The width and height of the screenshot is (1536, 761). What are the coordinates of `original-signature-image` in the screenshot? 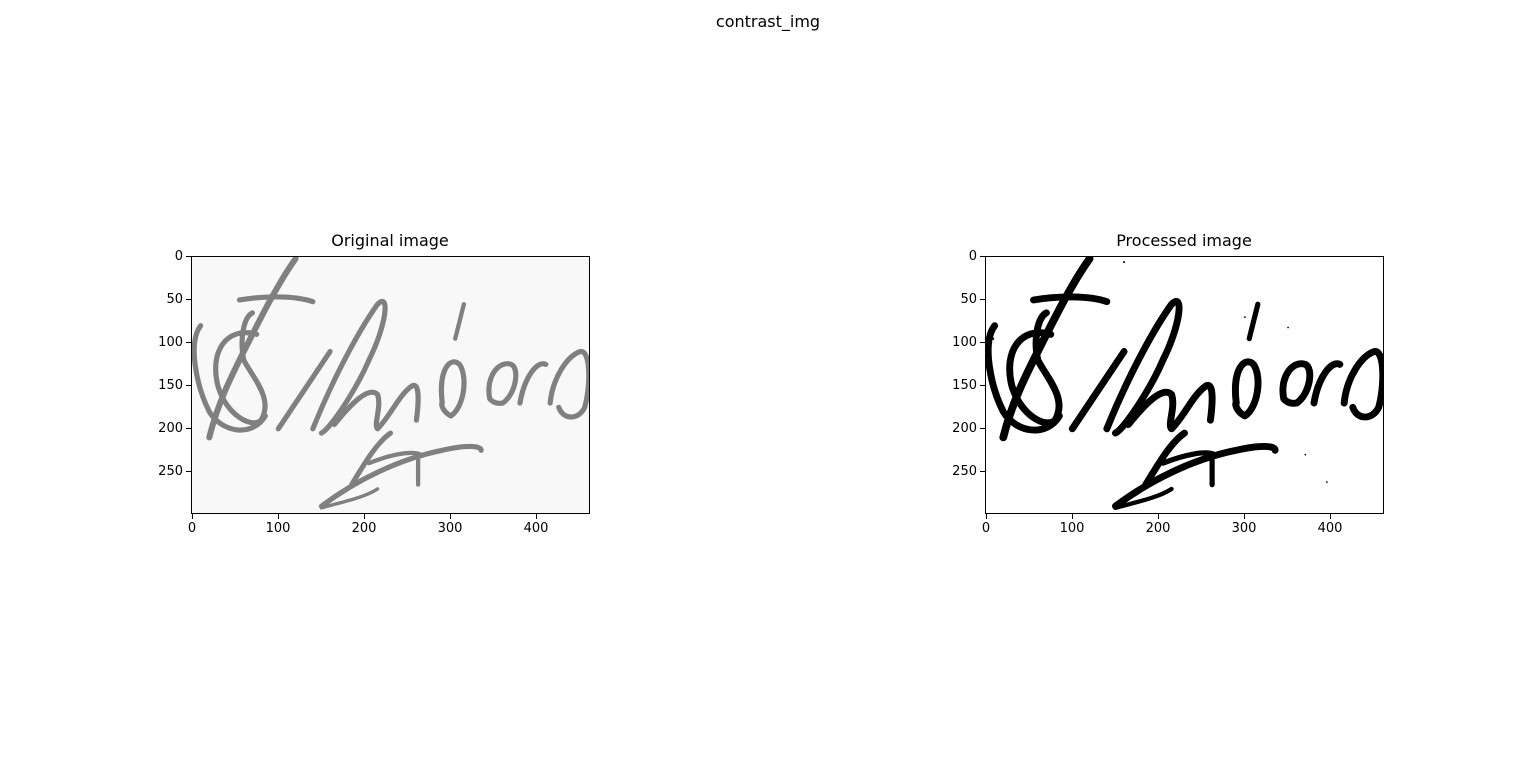 It's located at (390, 383).